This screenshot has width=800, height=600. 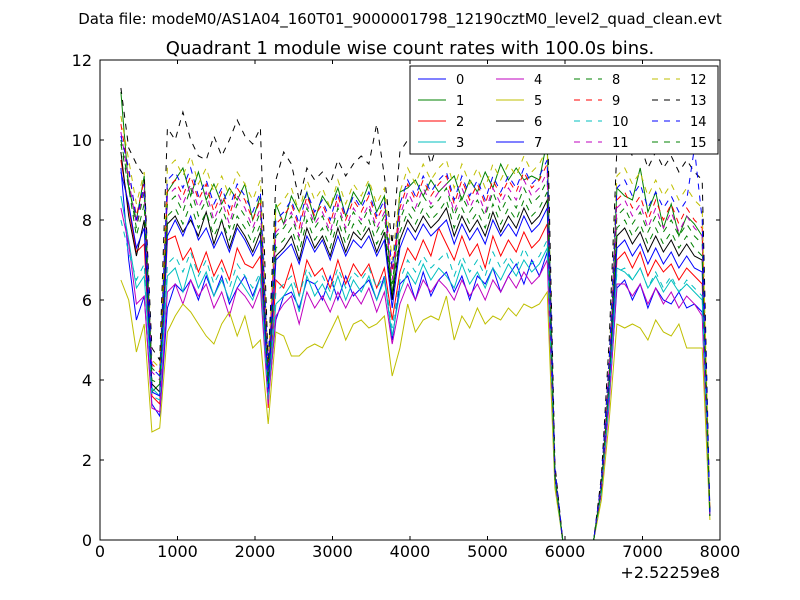 What do you see at coordinates (620, 143) in the screenshot?
I see `legend-label-11: 11` at bounding box center [620, 143].